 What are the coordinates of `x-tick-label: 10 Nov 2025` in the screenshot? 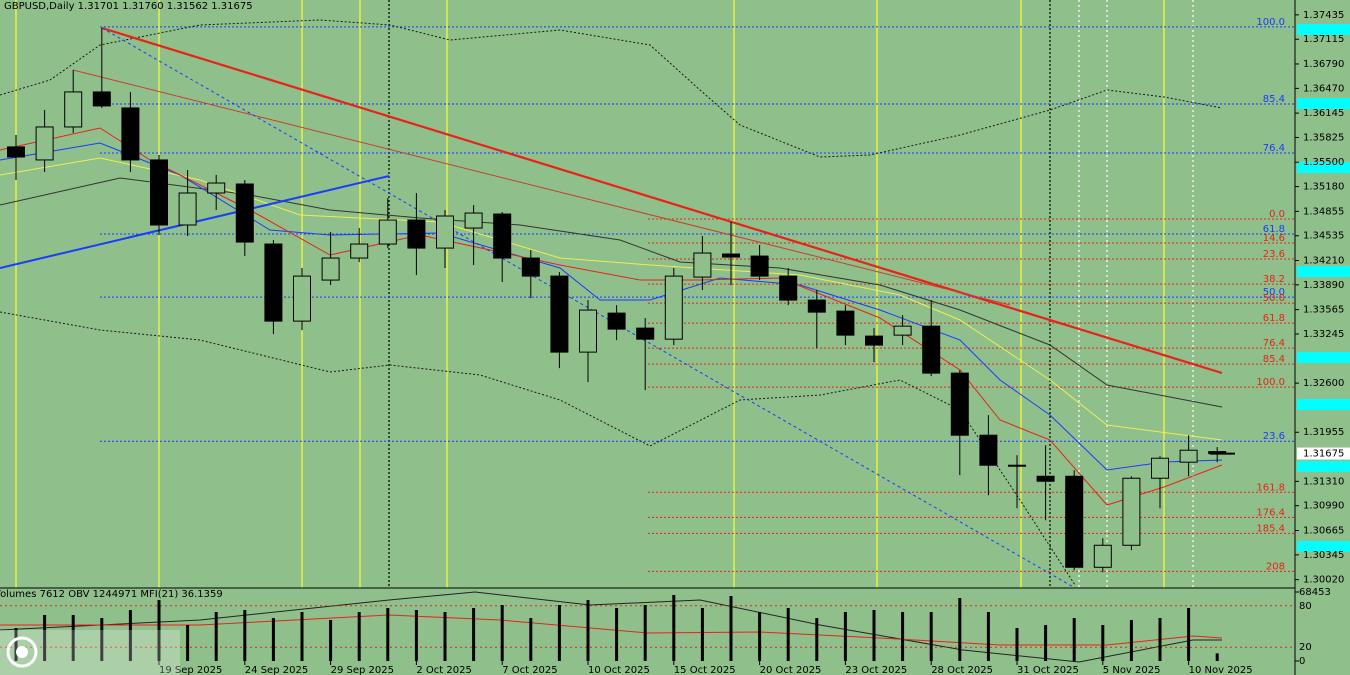 It's located at (1221, 670).